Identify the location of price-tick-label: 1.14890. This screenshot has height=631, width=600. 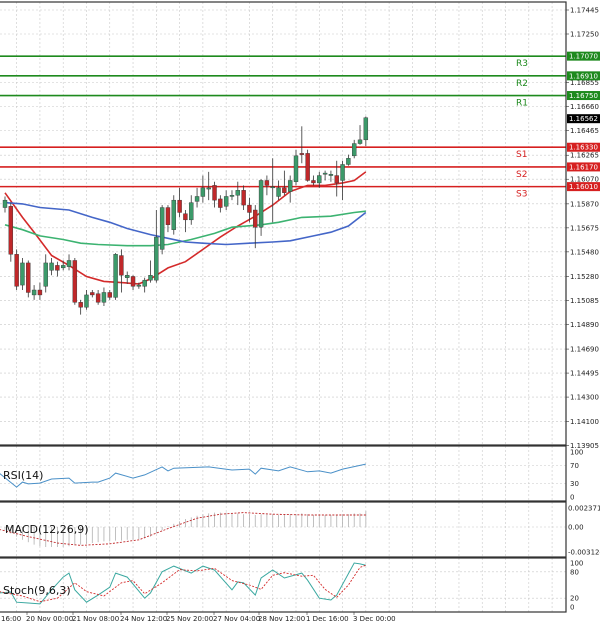
(584, 325).